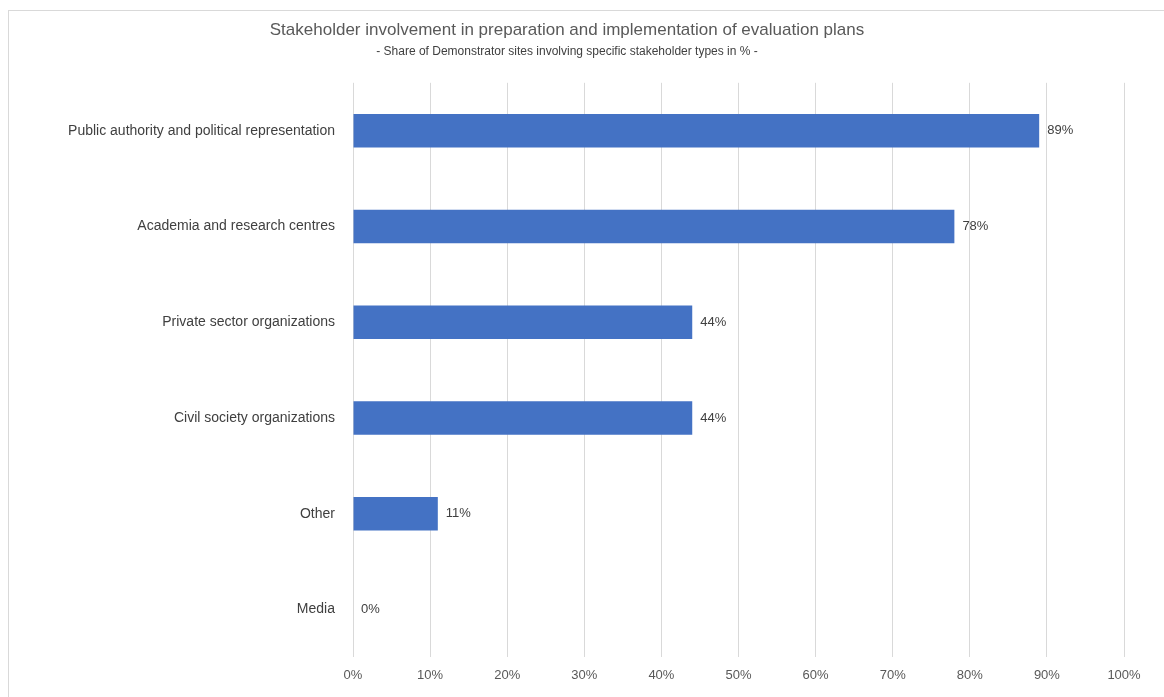  Describe the element at coordinates (201, 129) in the screenshot. I see `y-tick-label: Public authority and political representation` at that location.